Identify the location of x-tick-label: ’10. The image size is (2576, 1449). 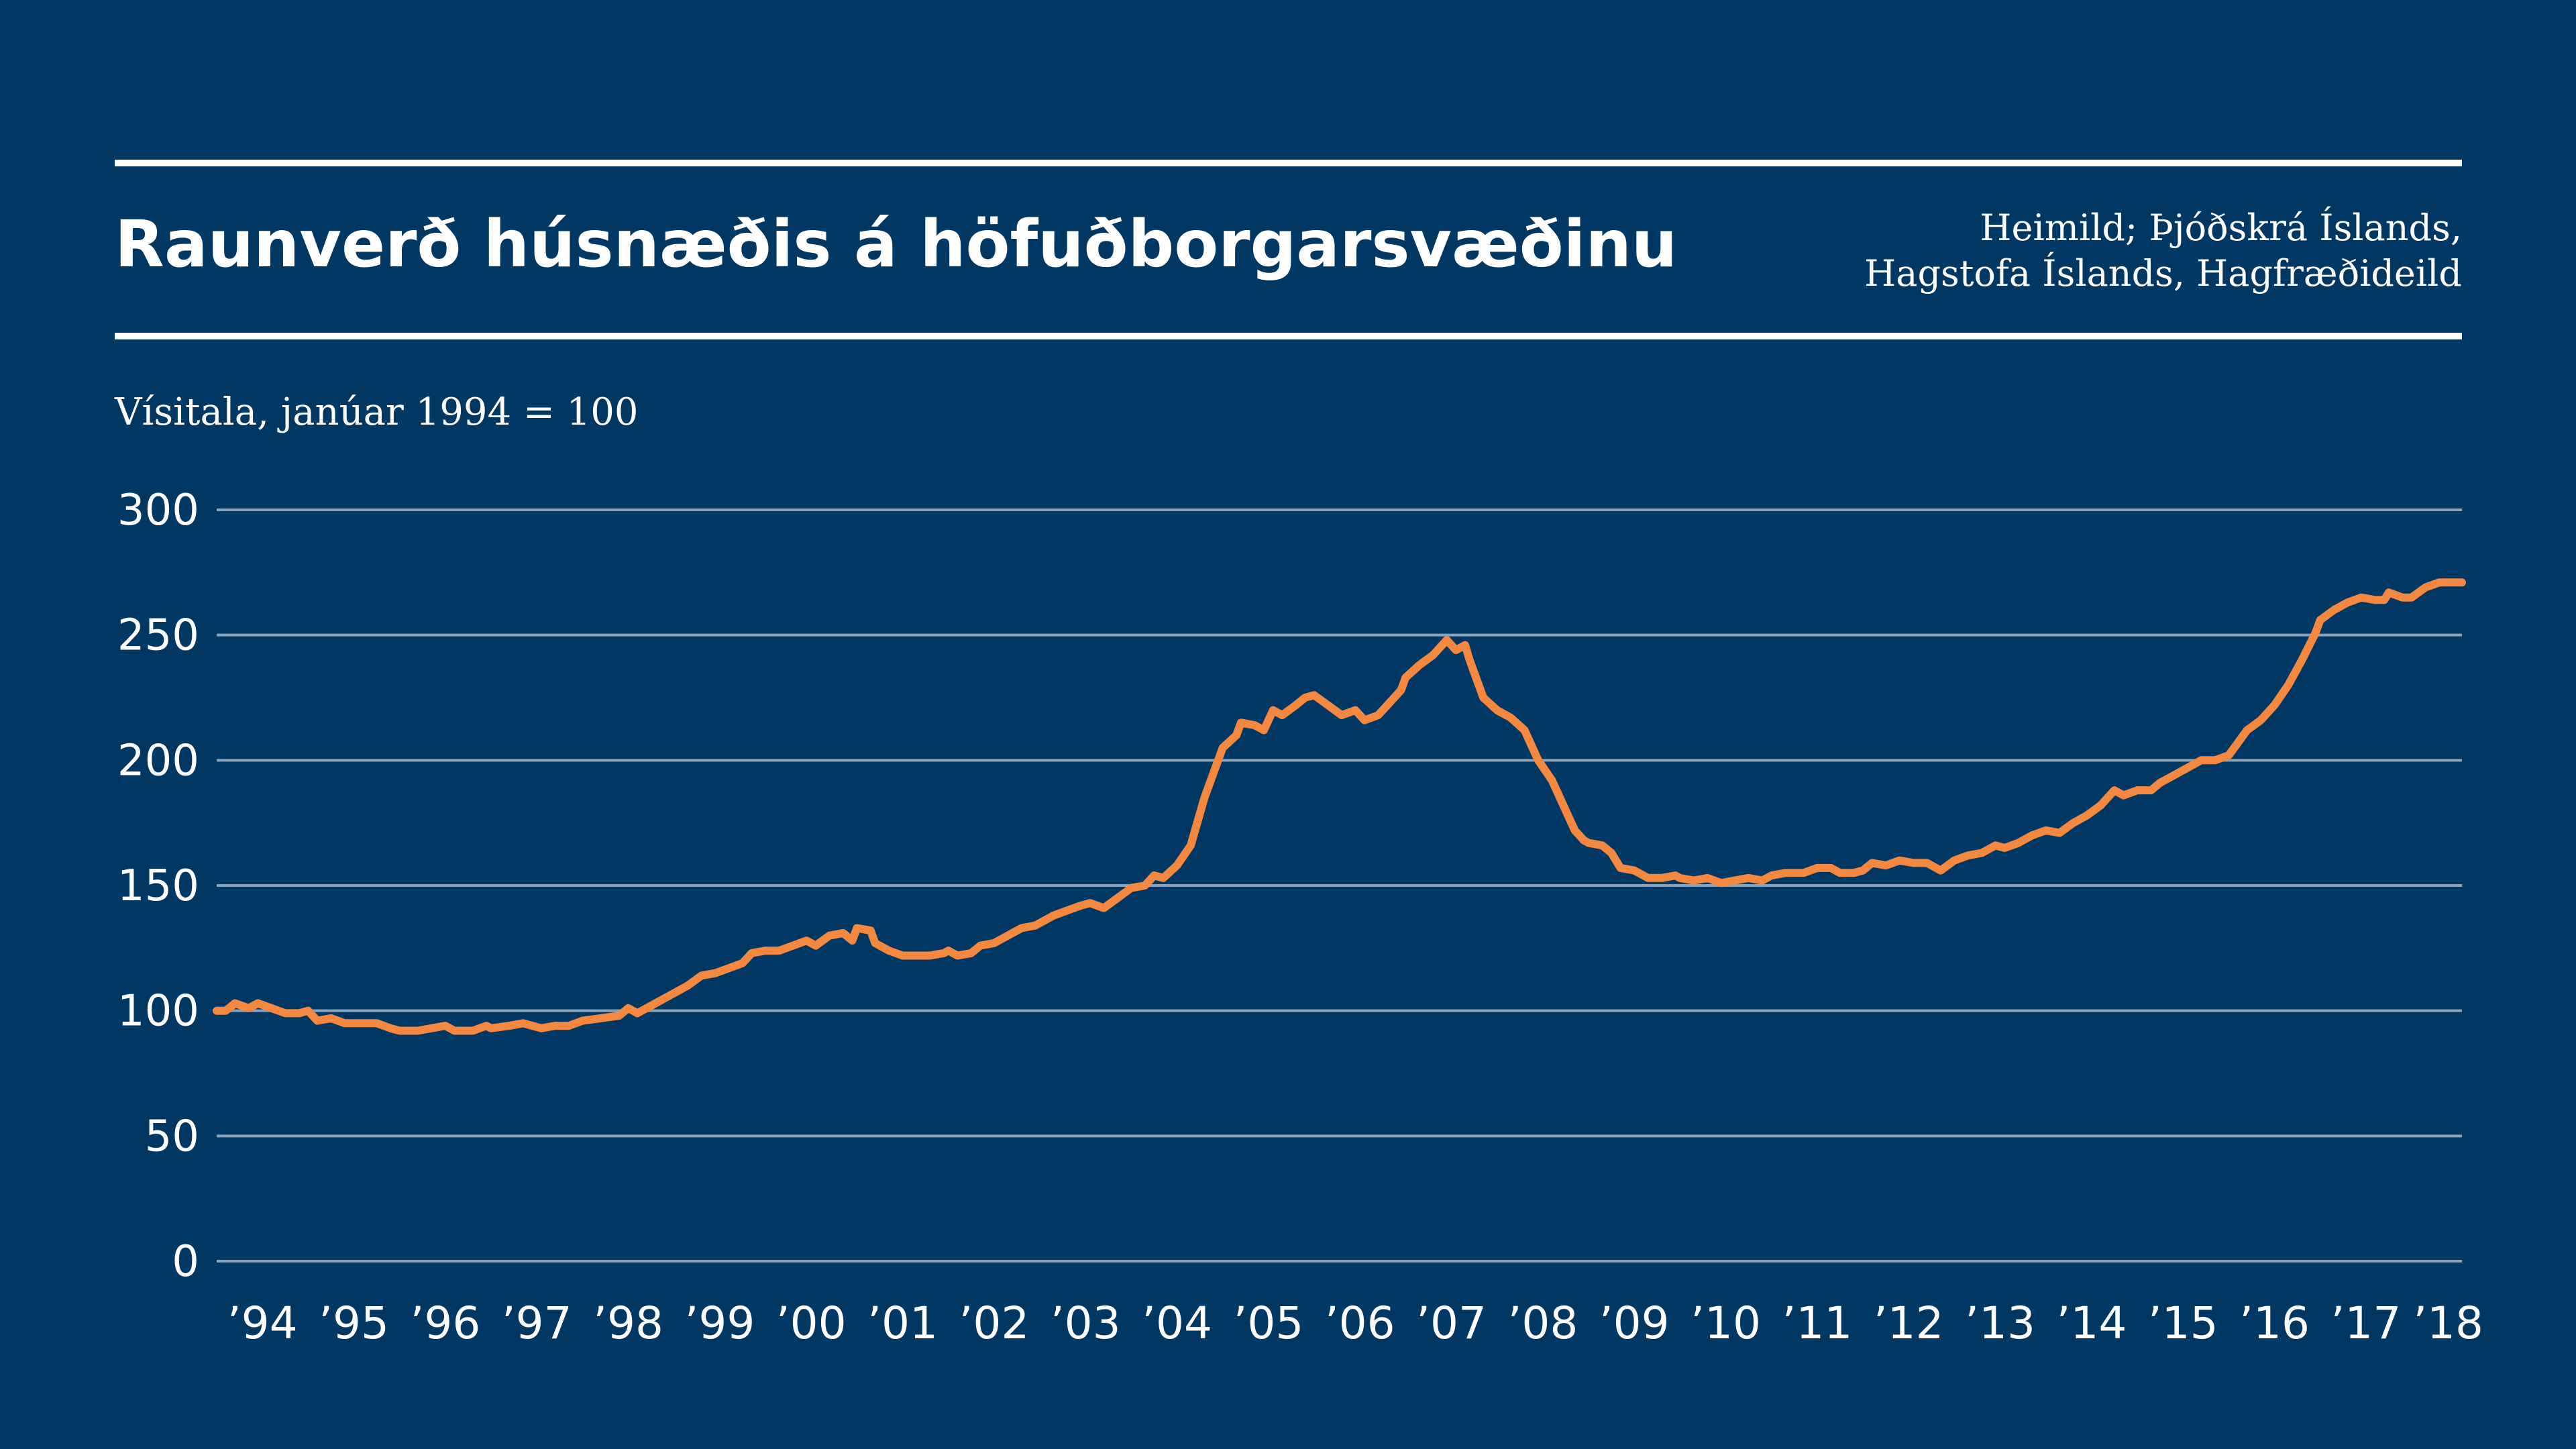
(1725, 1323).